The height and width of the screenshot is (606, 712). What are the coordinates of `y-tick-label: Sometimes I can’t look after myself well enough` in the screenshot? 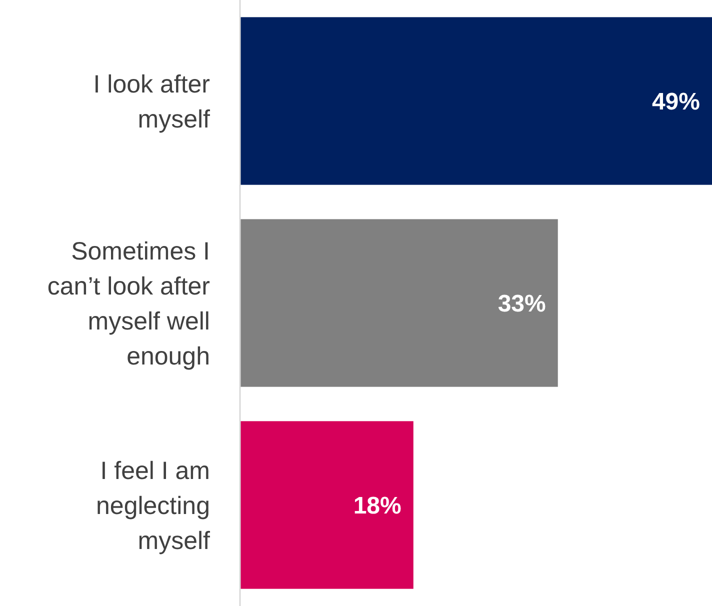 It's located at (128, 303).